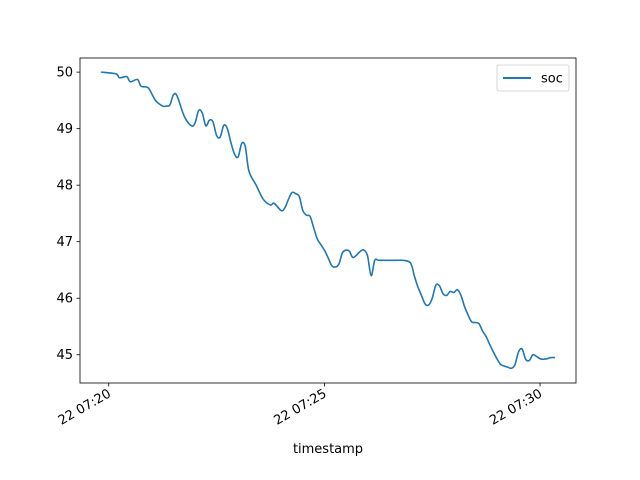 This screenshot has width=640, height=480. I want to click on y-tick-label: 46, so click(64, 299).